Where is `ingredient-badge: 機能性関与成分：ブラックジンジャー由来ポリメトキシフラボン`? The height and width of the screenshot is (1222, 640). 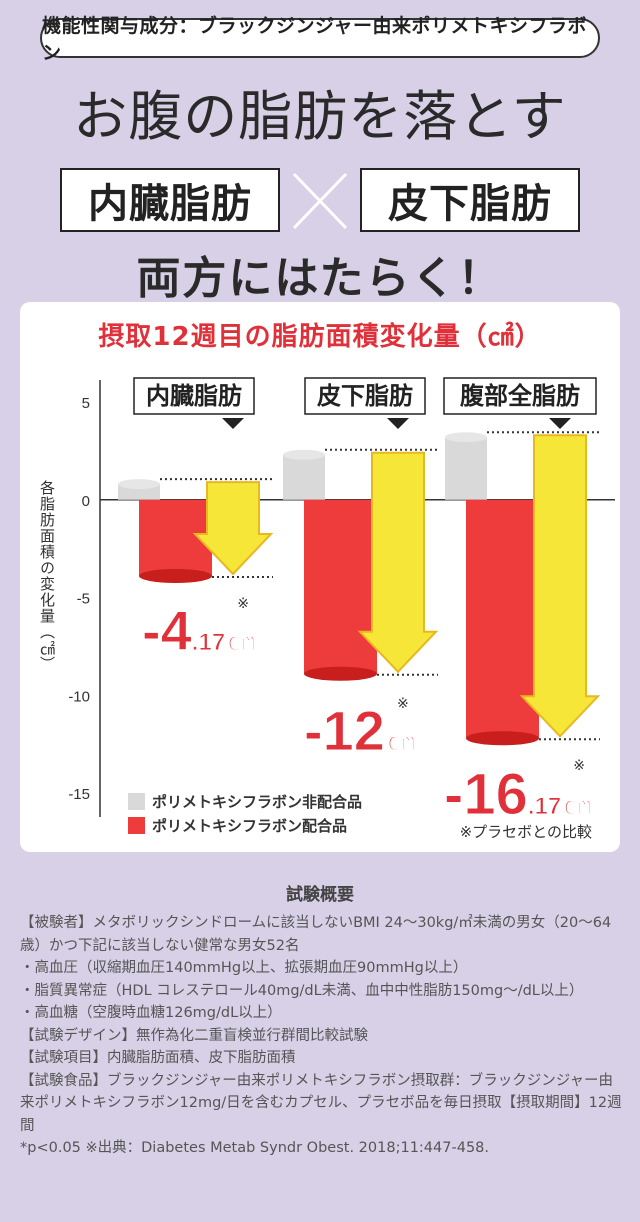 ingredient-badge: 機能性関与成分：ブラックジンジャー由来ポリメトキシフラボン is located at coordinates (320, 39).